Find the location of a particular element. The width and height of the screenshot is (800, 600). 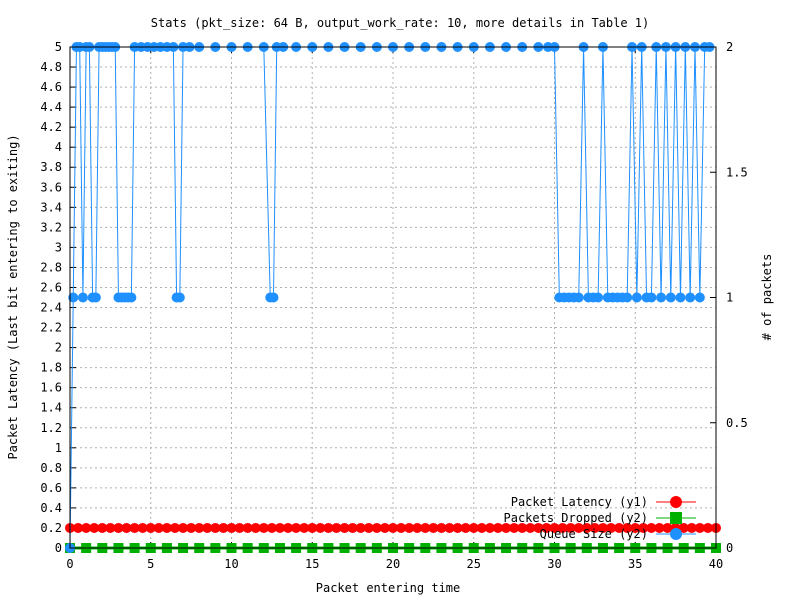

y-tick-label: 3.8 is located at coordinates (51, 167).